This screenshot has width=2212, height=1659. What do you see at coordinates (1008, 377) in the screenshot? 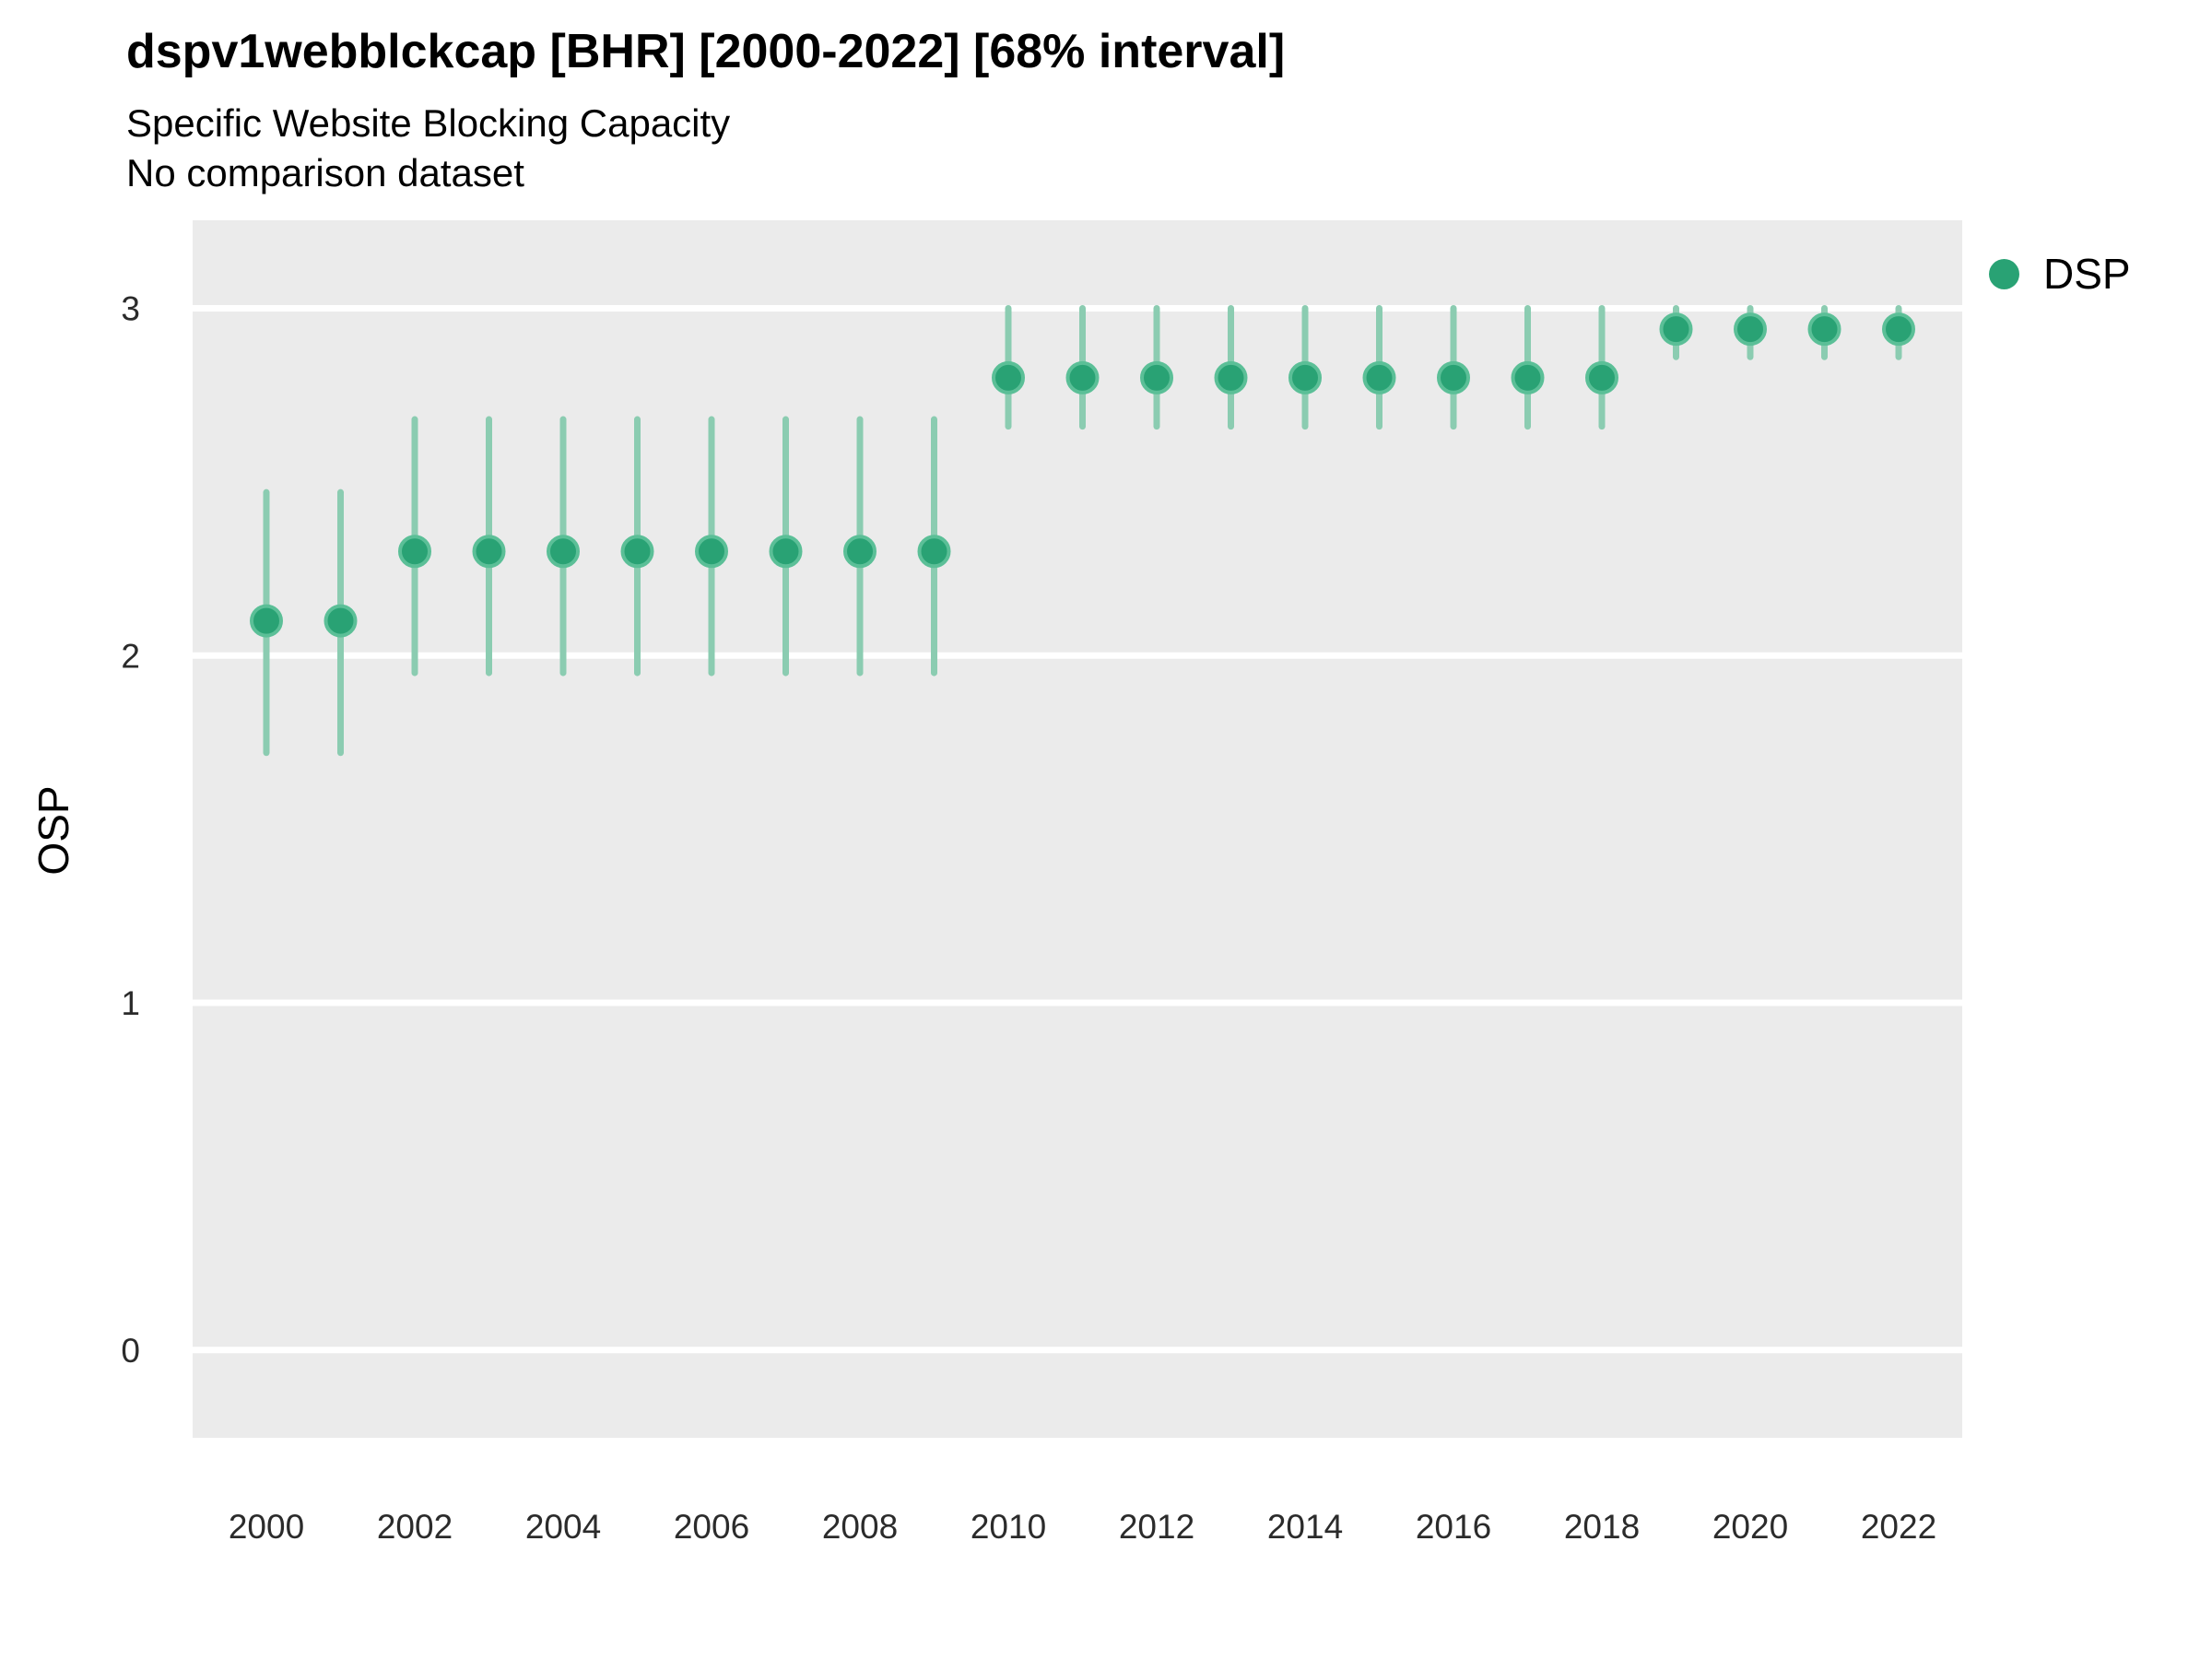
I see `point-2010` at bounding box center [1008, 377].